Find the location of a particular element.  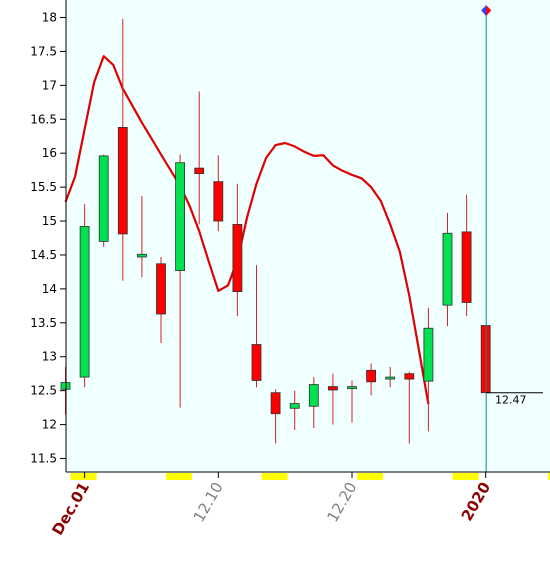

y-tick-label: 12.5 is located at coordinates (43, 391).